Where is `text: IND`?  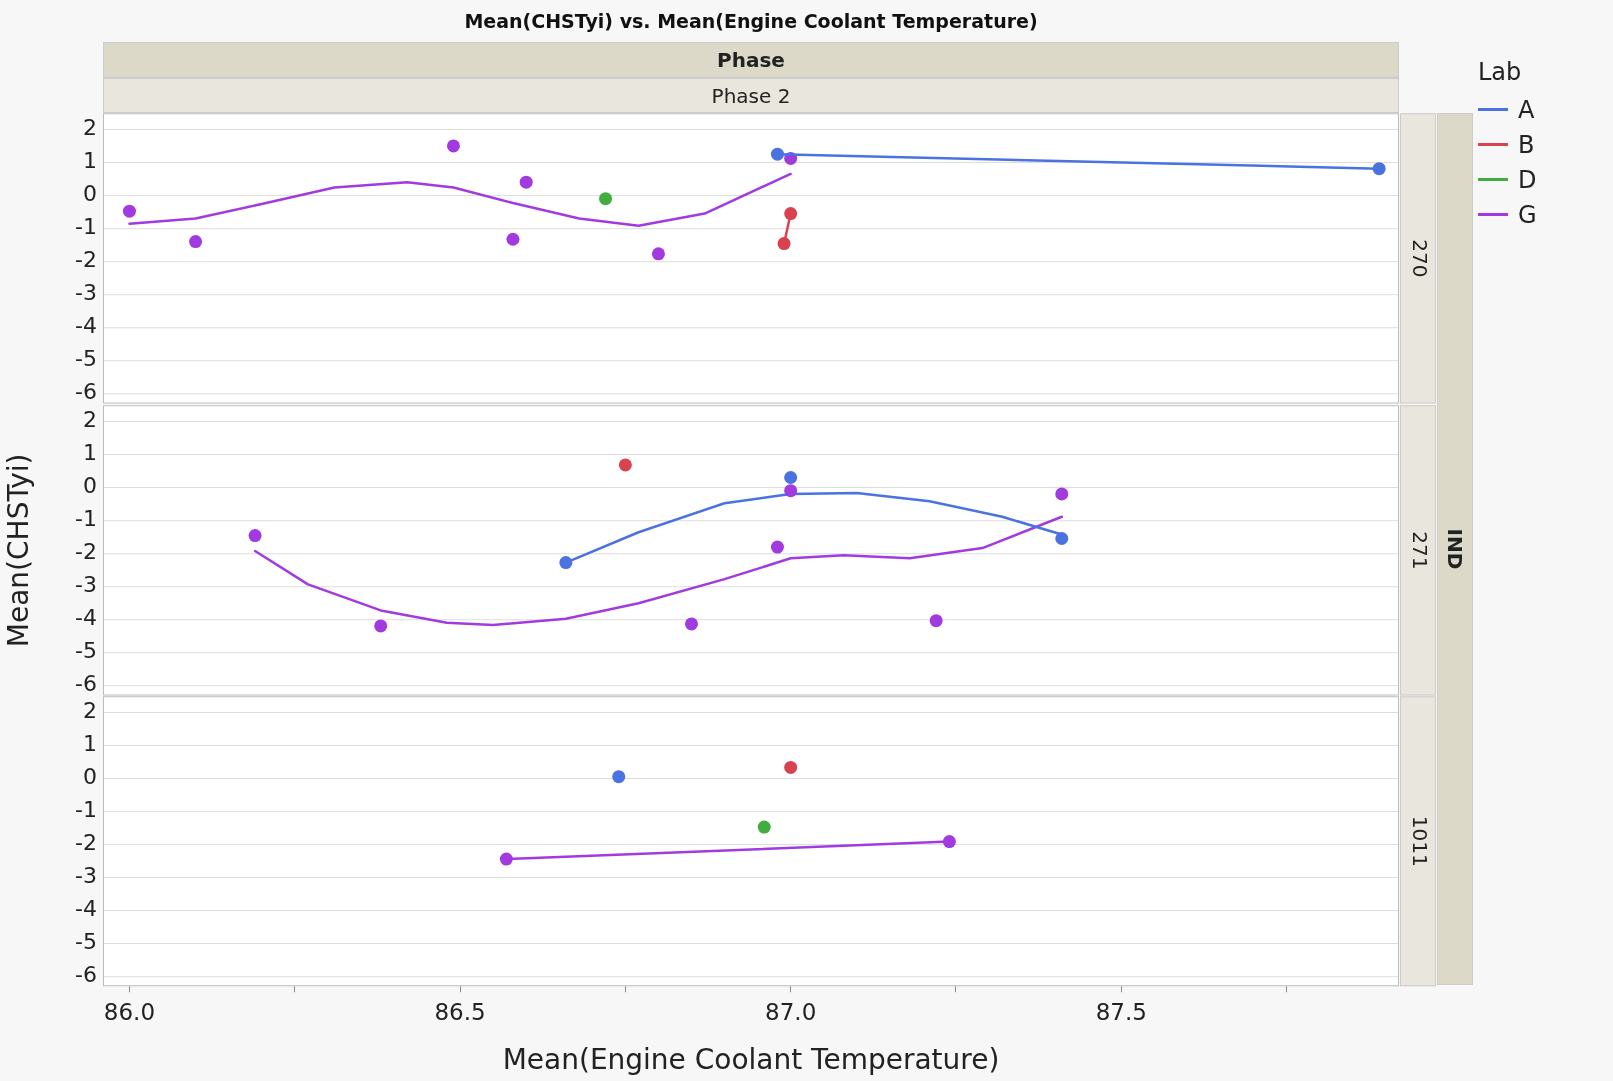 text: IND is located at coordinates (1455, 549).